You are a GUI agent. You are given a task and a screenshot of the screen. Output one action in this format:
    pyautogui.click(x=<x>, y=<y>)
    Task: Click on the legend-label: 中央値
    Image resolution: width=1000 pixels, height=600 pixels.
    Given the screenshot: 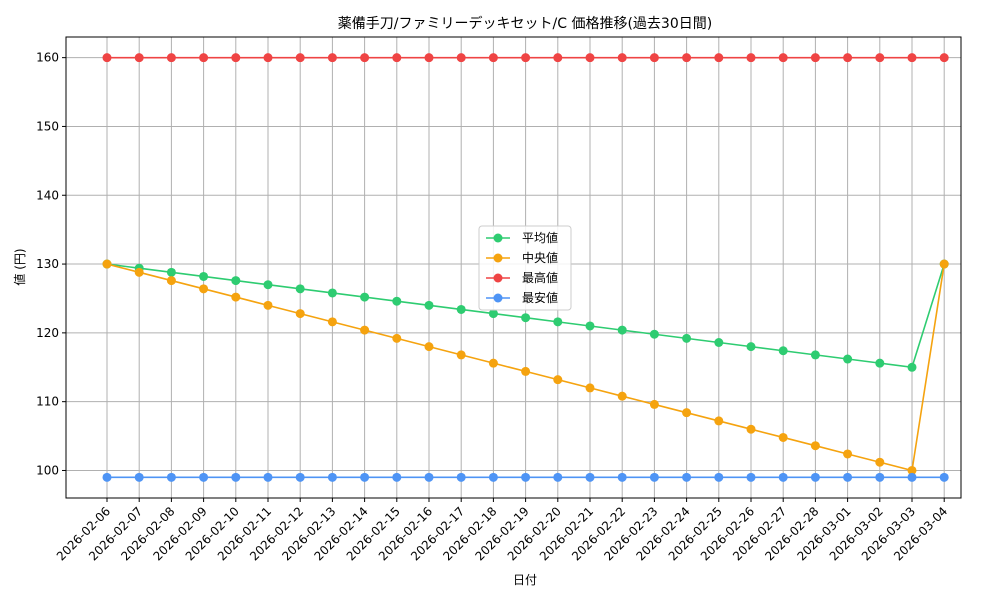 What is the action you would take?
    pyautogui.click(x=540, y=257)
    